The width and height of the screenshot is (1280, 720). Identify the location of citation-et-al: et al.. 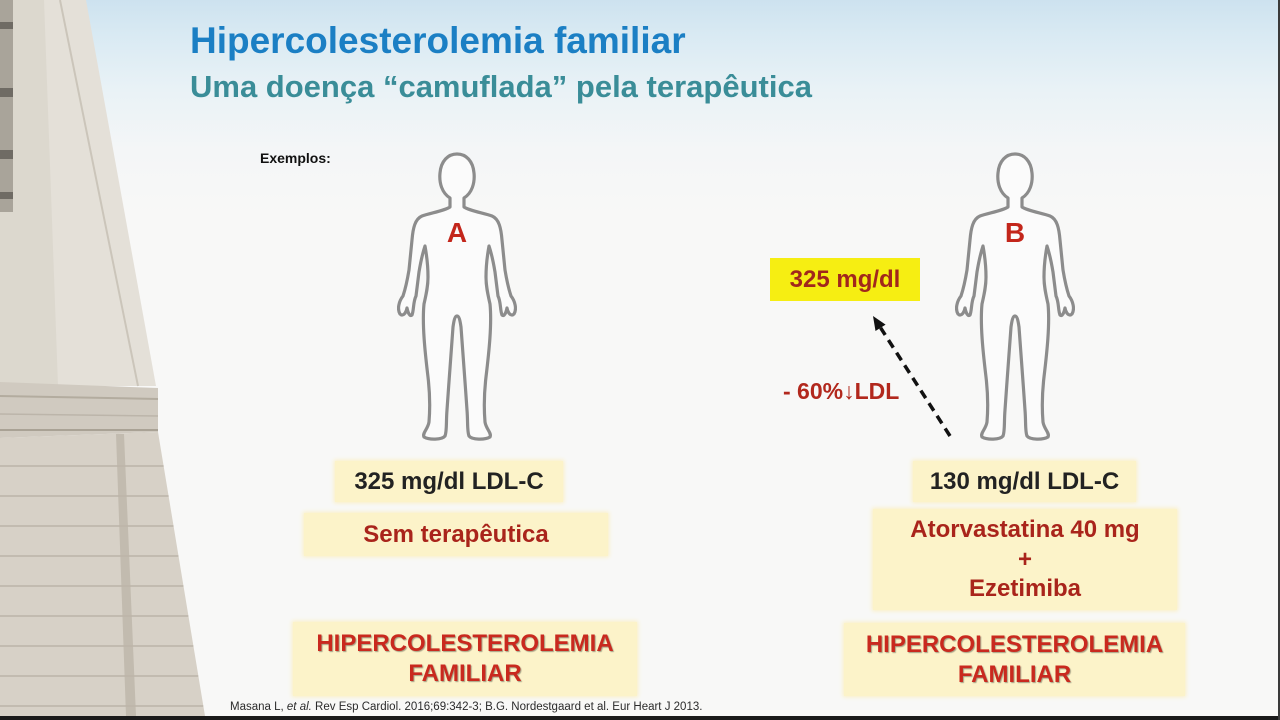
(299, 707).